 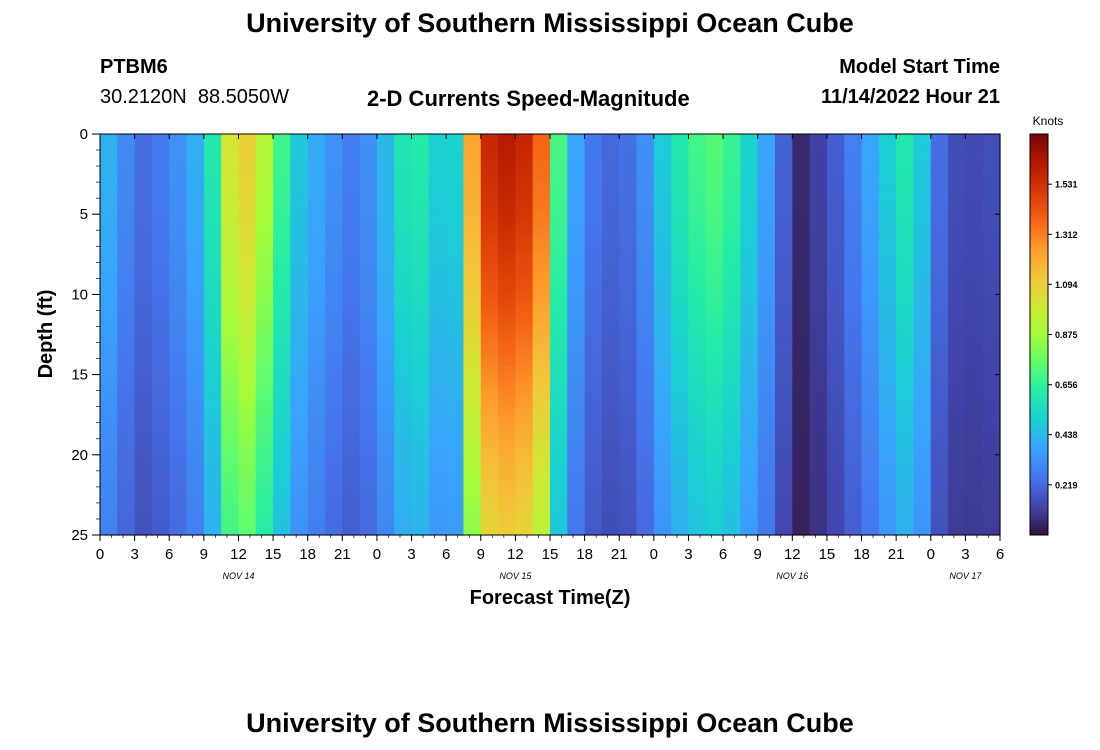 What do you see at coordinates (784, 210) in the screenshot?
I see `heatmap-cell-1959` at bounding box center [784, 210].